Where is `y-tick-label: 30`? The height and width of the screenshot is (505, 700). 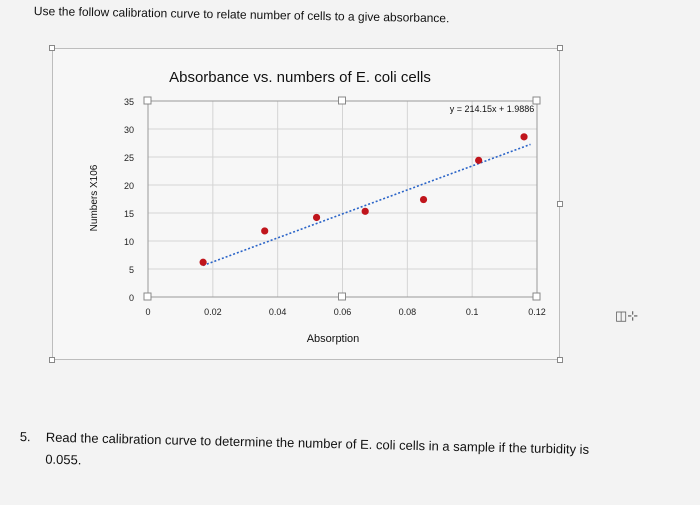
y-tick-label: 30 is located at coordinates (129, 130).